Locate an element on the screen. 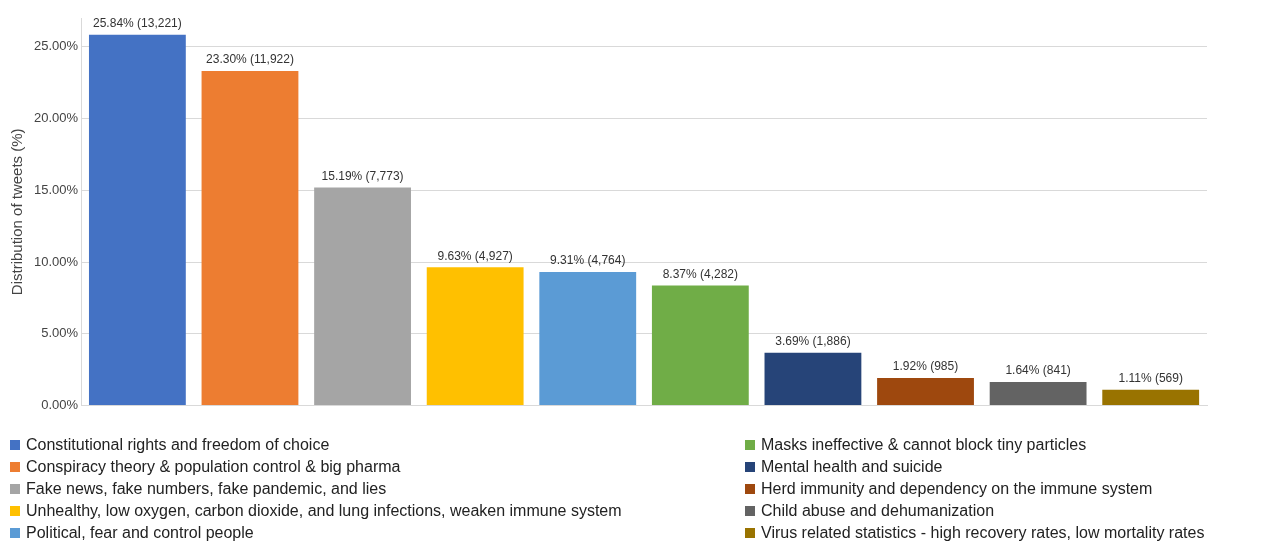  legend-label: Virus related statistics - high recovery rates, low mortality rates is located at coordinates (983, 533).